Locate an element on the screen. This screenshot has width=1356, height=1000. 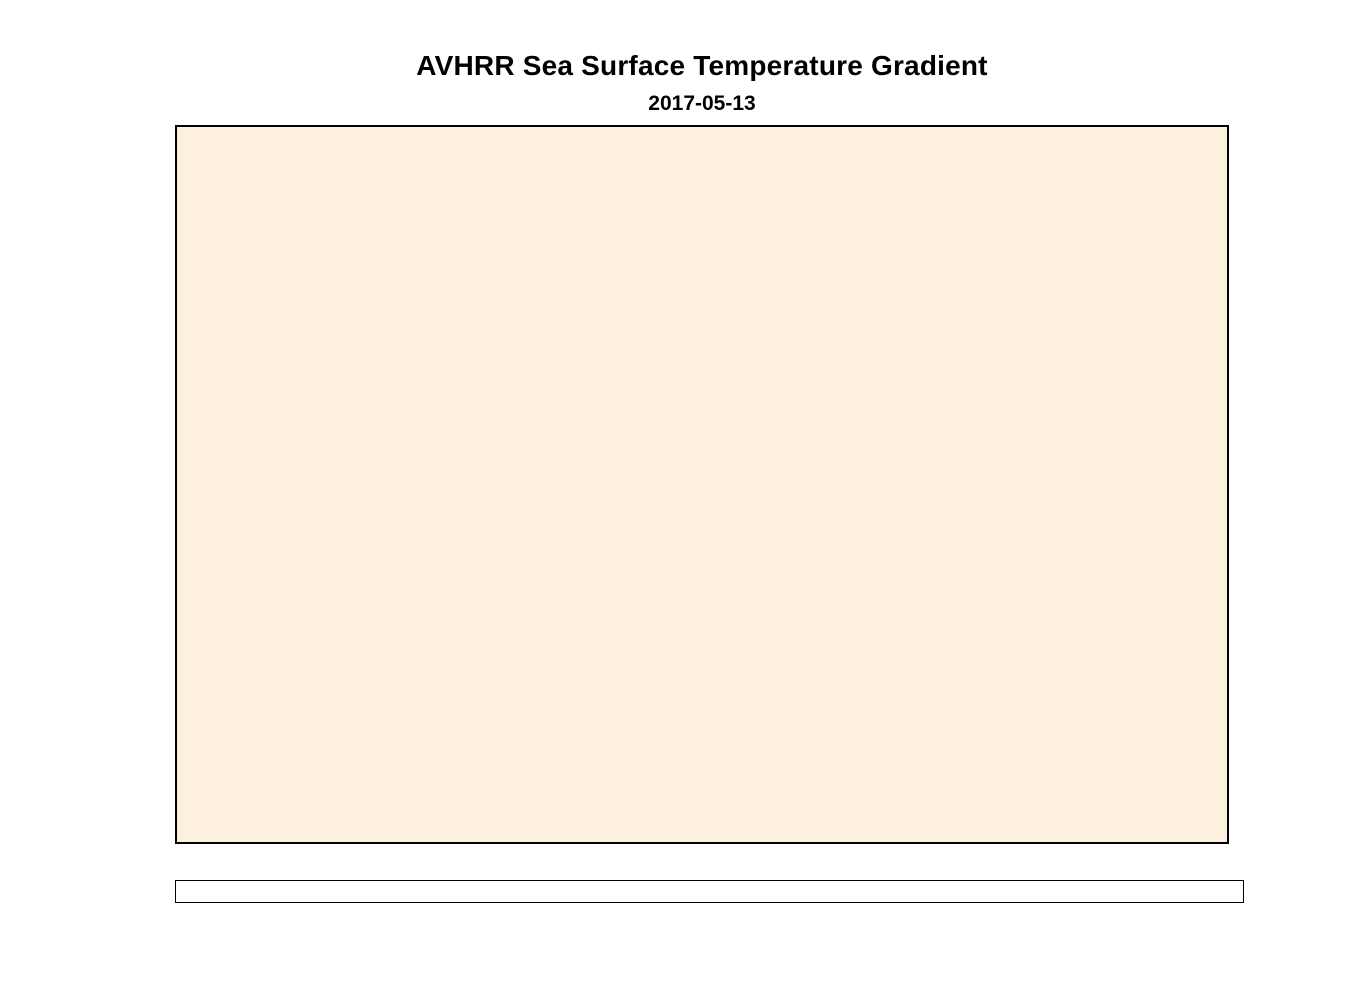
chart-title: AVHRR Sea Surface Temperature Gradient is located at coordinates (702, 65).